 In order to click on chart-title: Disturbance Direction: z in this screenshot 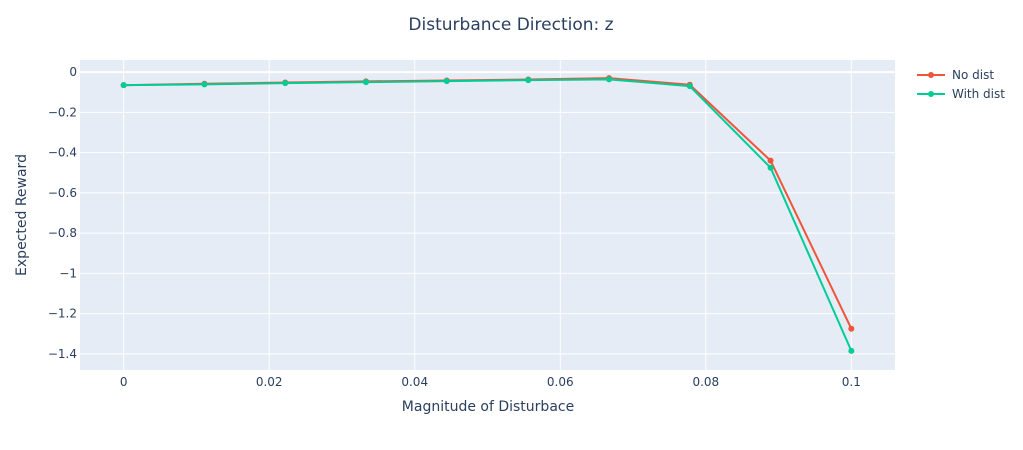, I will do `click(510, 25)`.